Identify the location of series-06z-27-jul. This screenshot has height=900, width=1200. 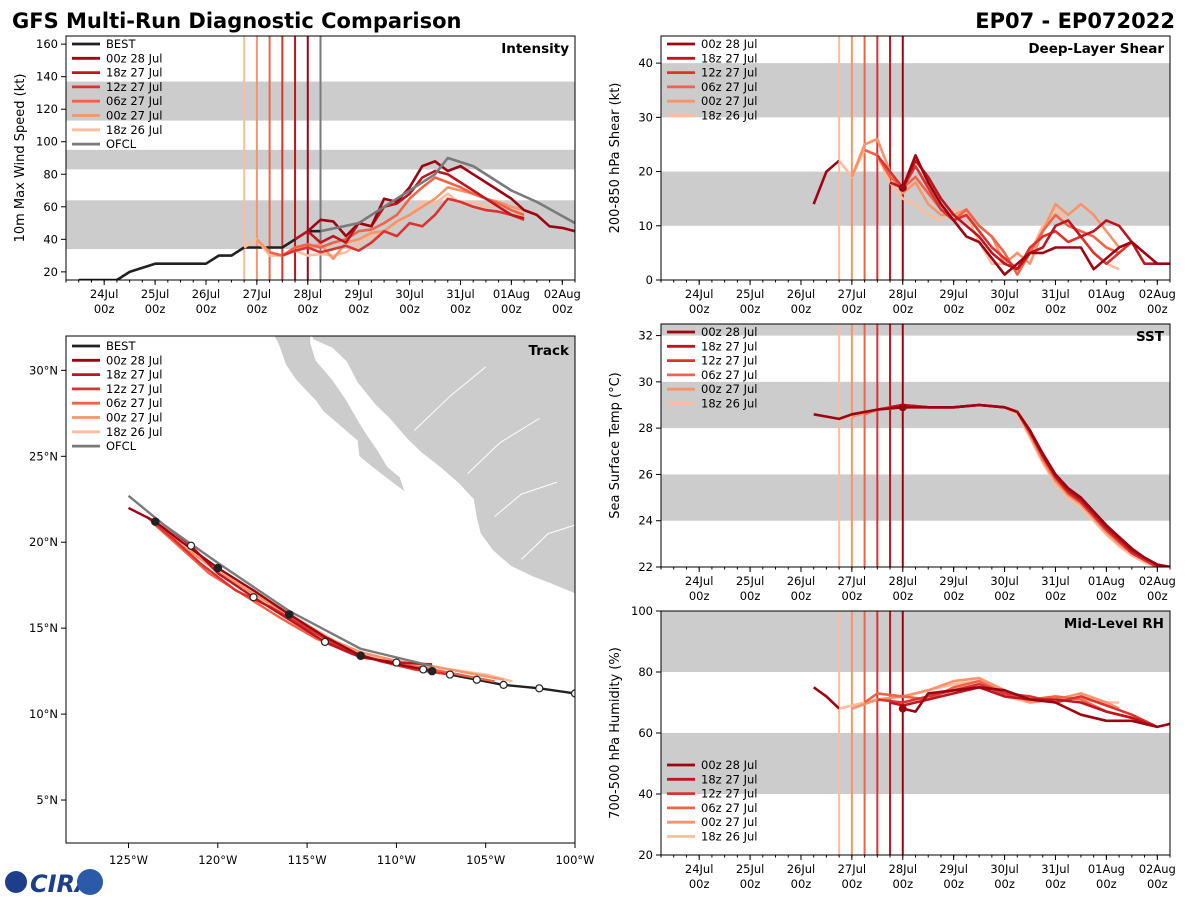
(998, 699).